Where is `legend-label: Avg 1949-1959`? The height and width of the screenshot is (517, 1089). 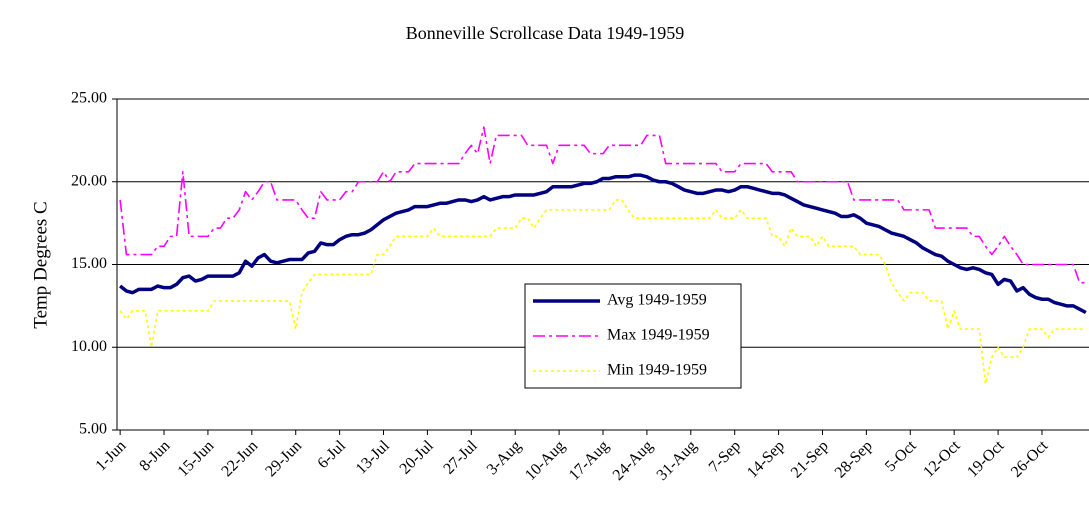
legend-label: Avg 1949-1959 is located at coordinates (657, 300).